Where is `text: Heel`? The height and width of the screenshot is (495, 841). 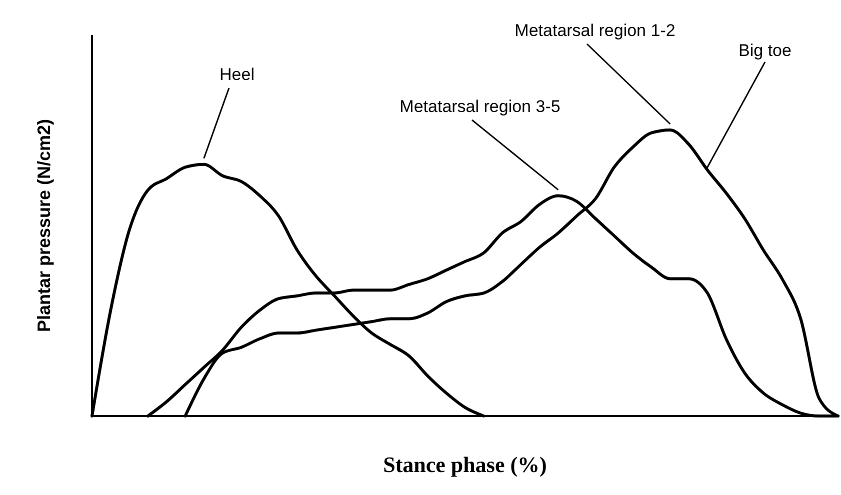
text: Heel is located at coordinates (237, 74).